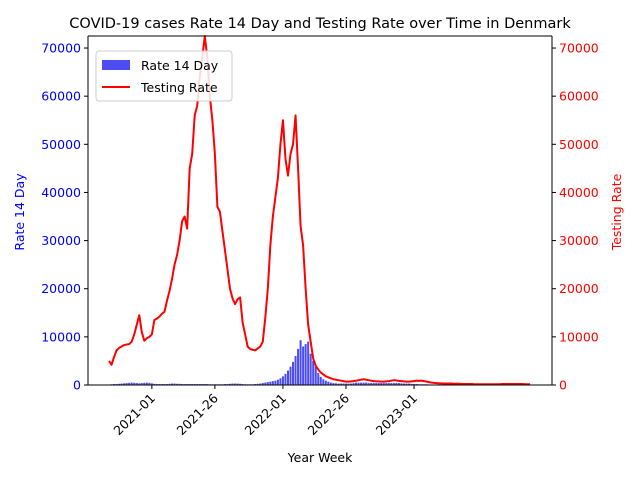  Describe the element at coordinates (61, 48) in the screenshot. I see `left-tick-label: 70000` at that location.